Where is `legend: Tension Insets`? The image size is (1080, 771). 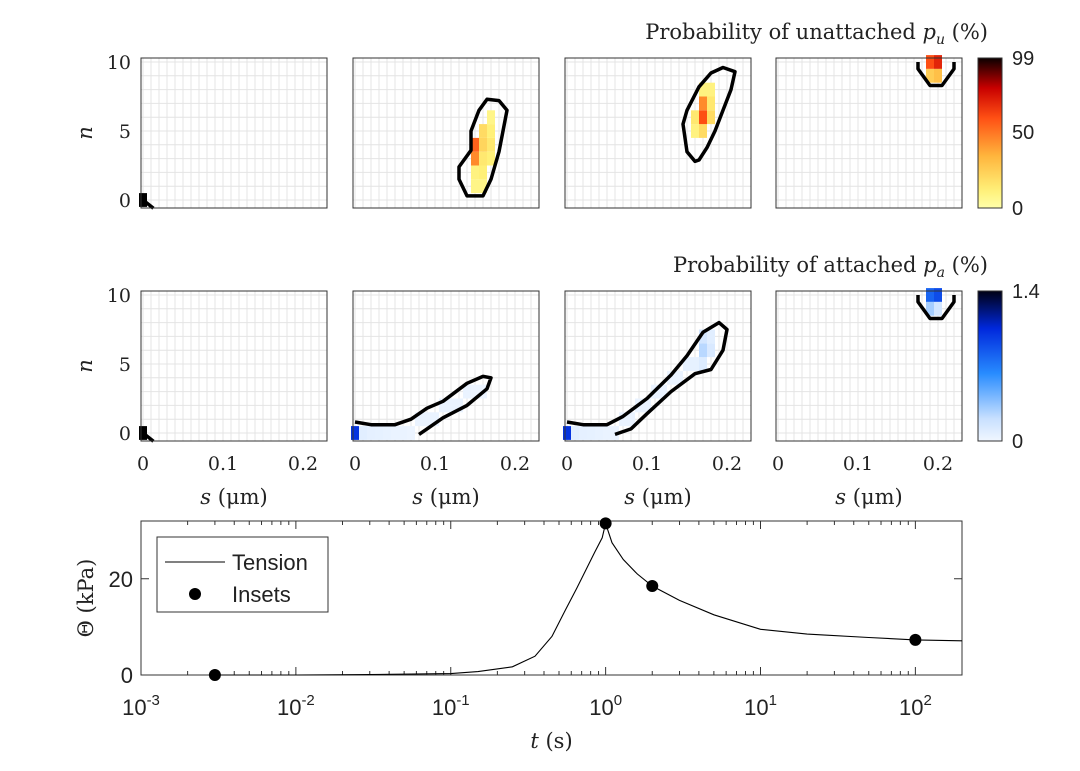 legend: Tension Insets is located at coordinates (242, 574).